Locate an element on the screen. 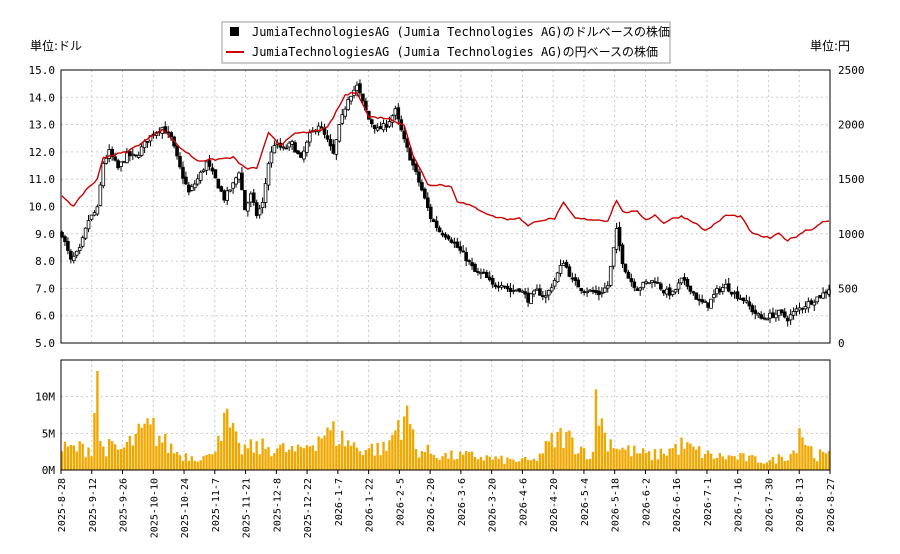 This screenshot has width=900, height=554. left-tick-label: 10.0 is located at coordinates (42, 207).